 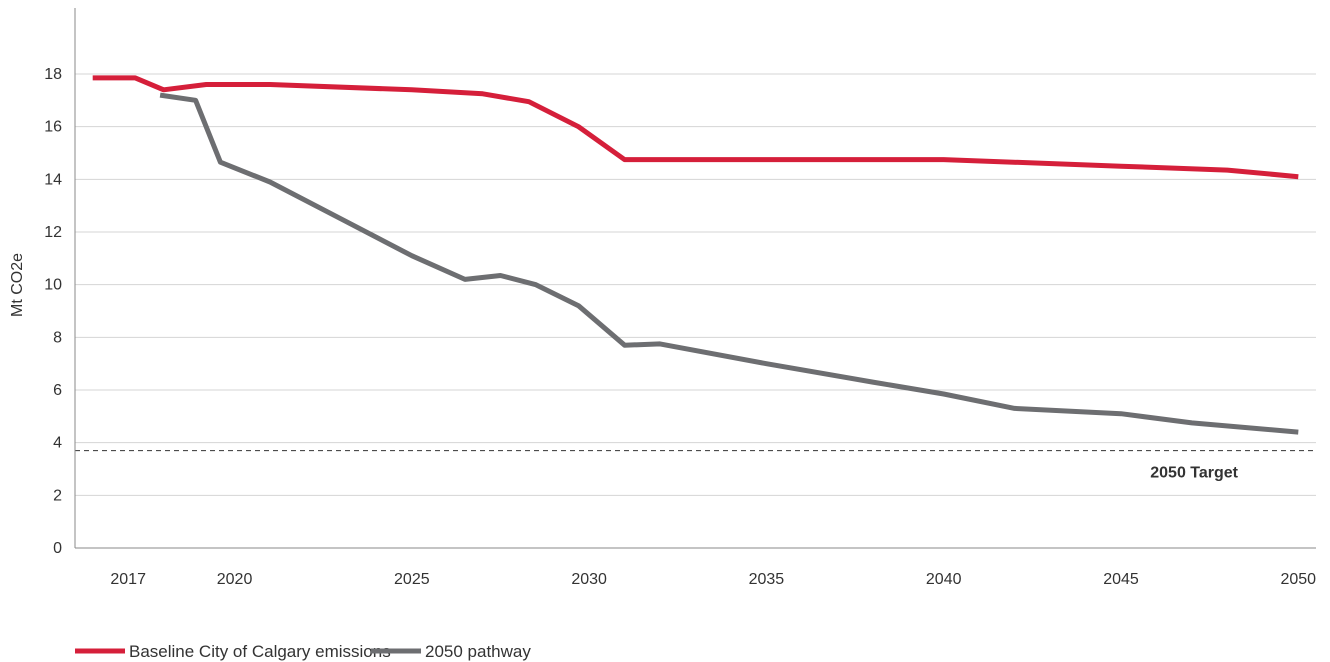 What do you see at coordinates (1121, 579) in the screenshot?
I see `x-tick-label-2045: 2045` at bounding box center [1121, 579].